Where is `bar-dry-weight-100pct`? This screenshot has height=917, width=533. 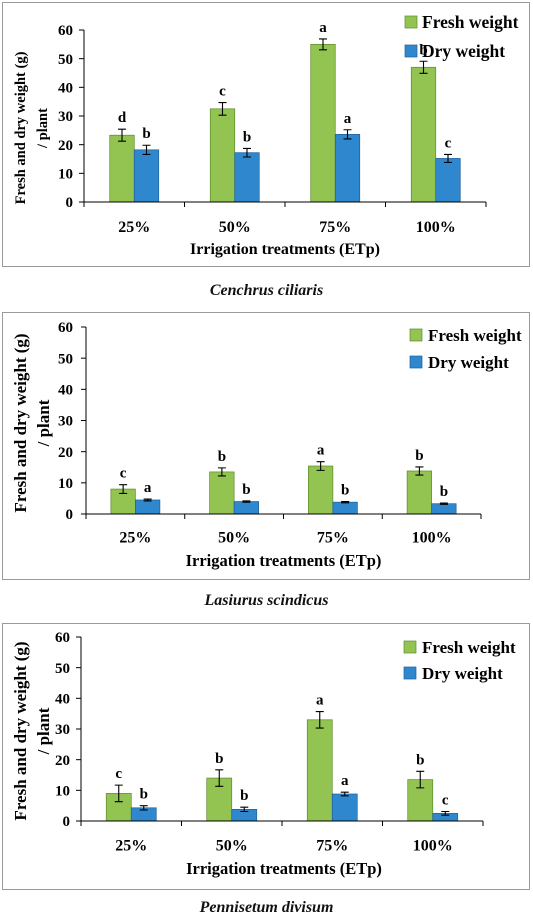
bar-dry-weight-100pct is located at coordinates (444, 509).